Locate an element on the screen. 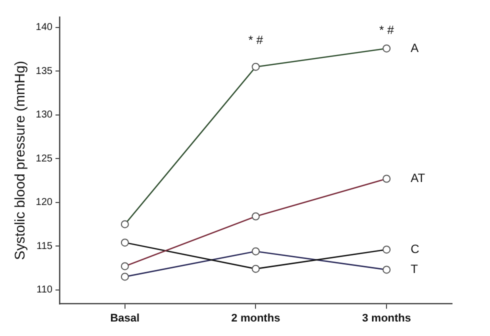  y-axis-title: Systolic blood pressure (mmHg) is located at coordinates (19, 160).